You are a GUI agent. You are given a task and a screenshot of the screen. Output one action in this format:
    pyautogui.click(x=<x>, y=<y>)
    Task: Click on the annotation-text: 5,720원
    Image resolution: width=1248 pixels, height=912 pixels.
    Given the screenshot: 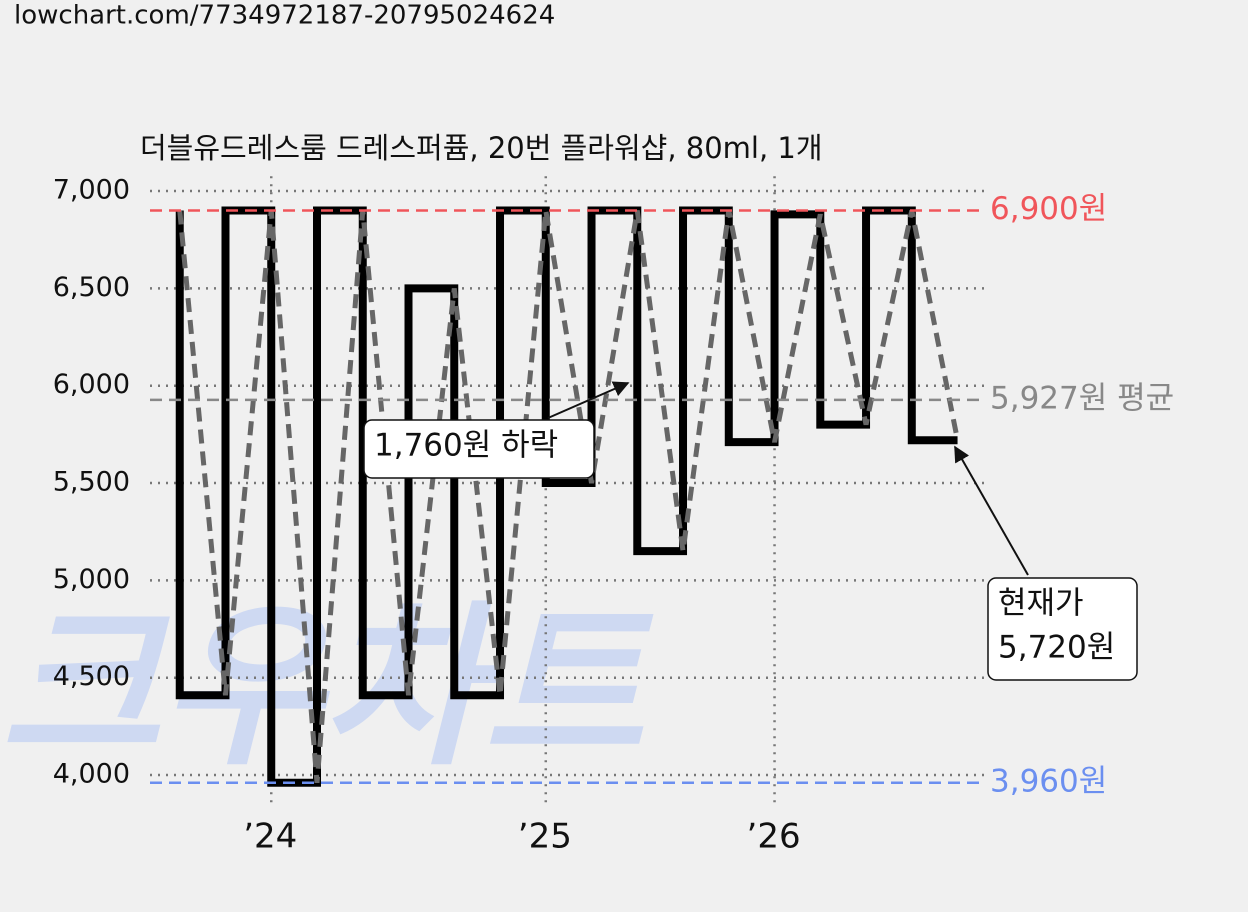 What is the action you would take?
    pyautogui.click(x=1056, y=648)
    